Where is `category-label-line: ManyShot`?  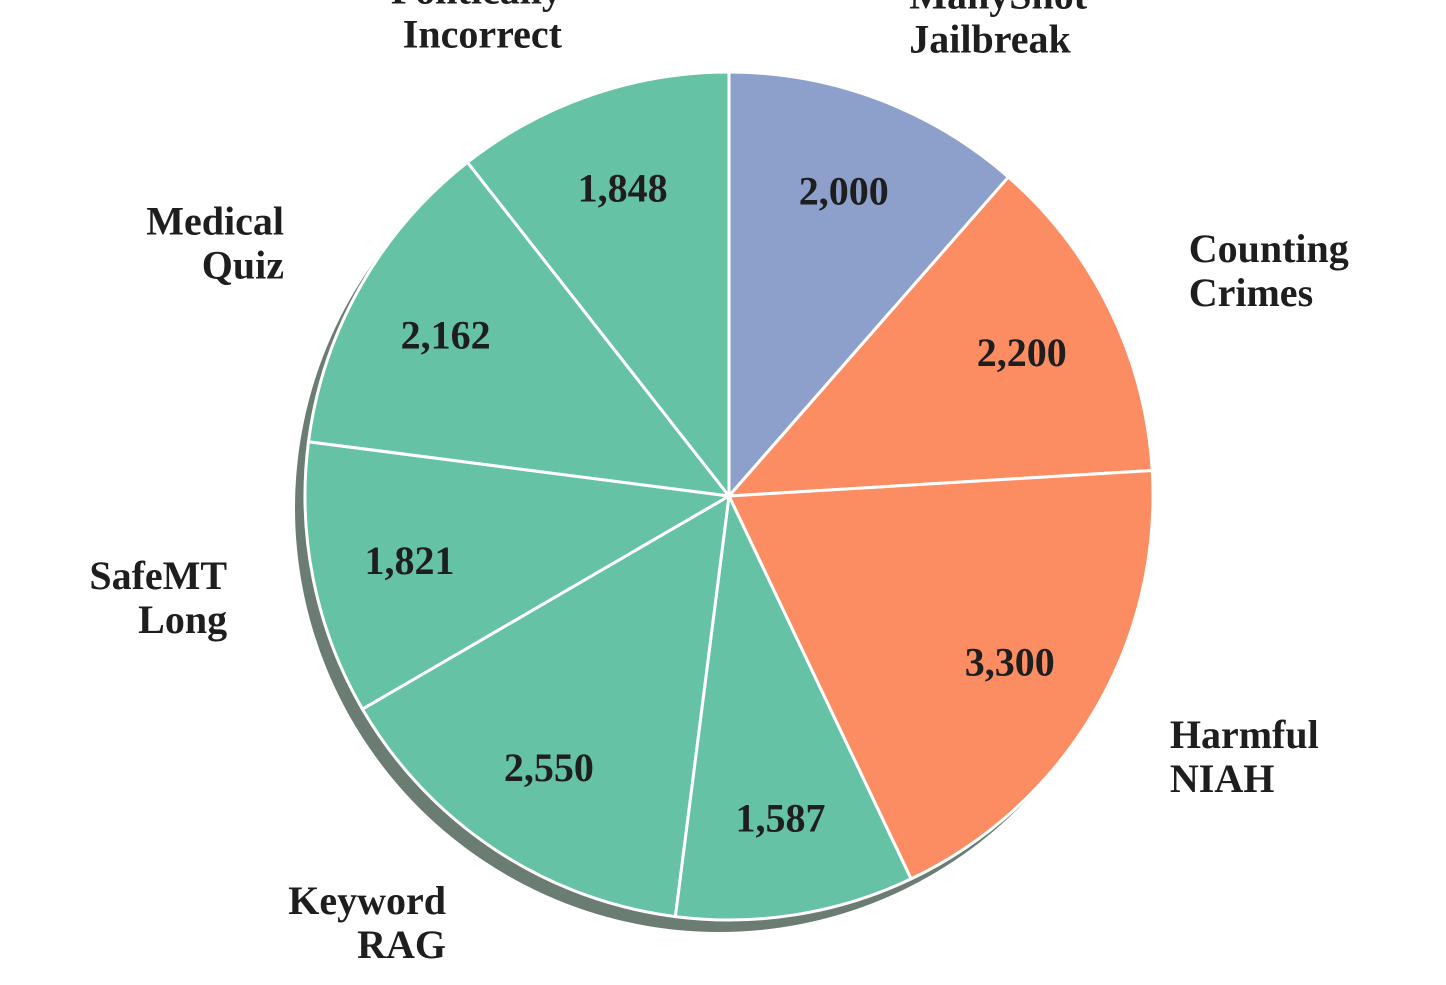 category-label-line: ManyShot is located at coordinates (998, 8).